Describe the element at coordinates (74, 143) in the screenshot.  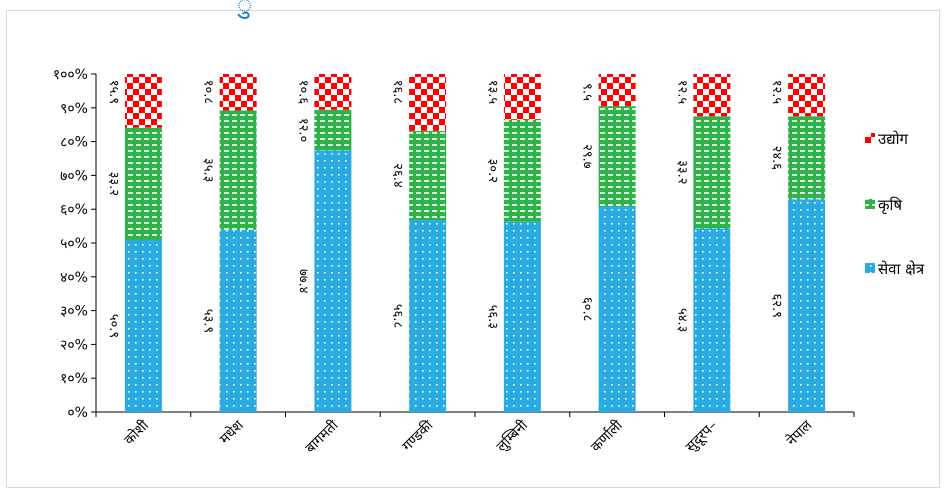
I see `y-tick-label: ८०%` at that location.